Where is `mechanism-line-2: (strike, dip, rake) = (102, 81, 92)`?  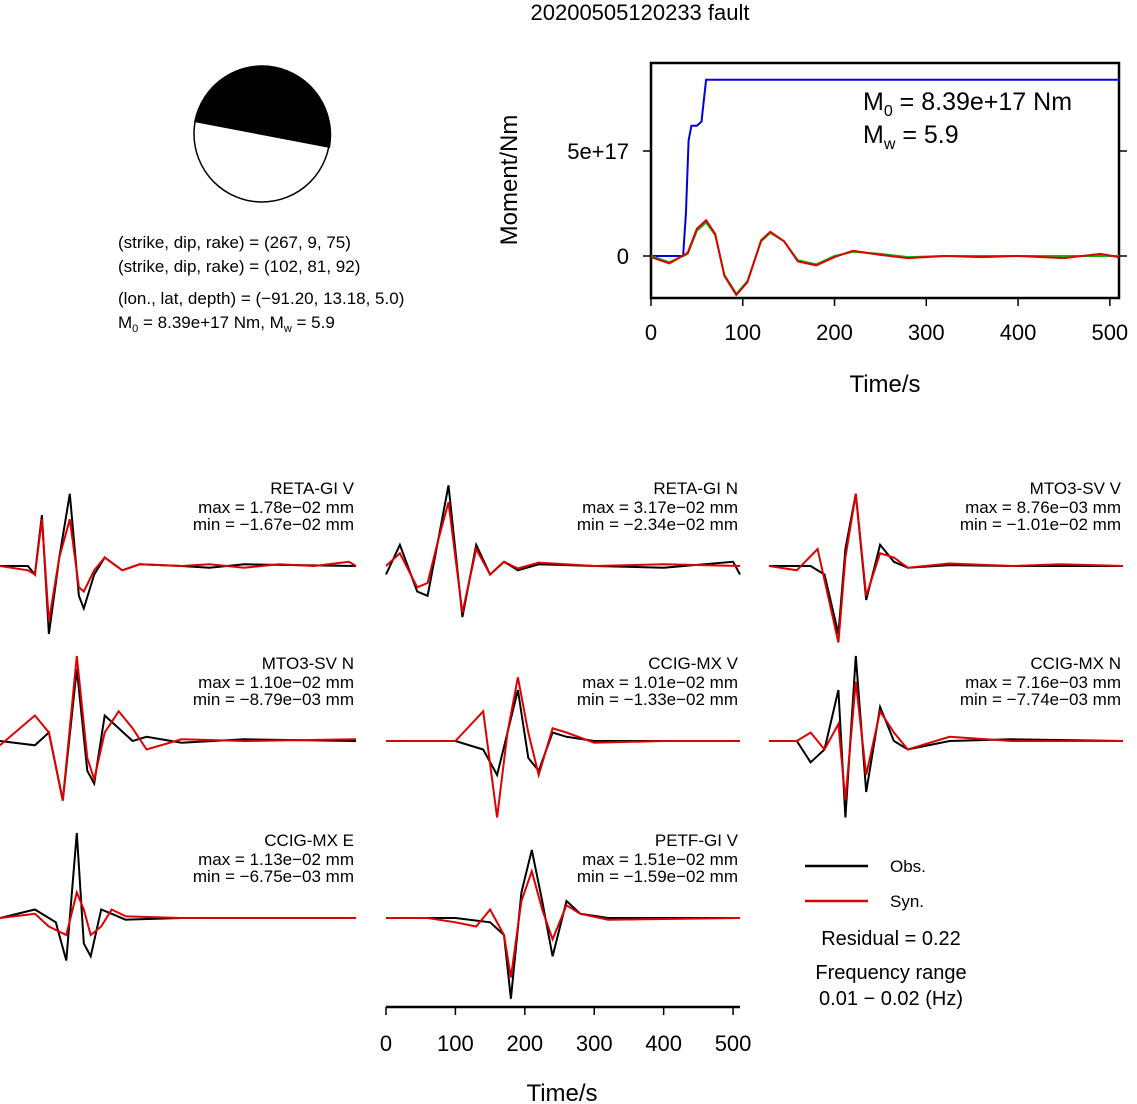 mechanism-line-2: (strike, dip, rake) = (102, 81, 92) is located at coordinates (239, 266).